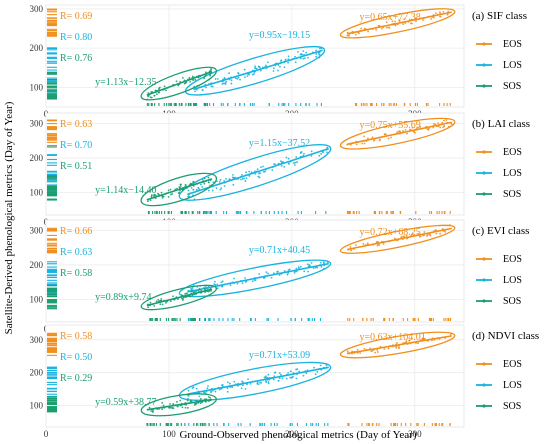  I want to click on r-value-los: R= 0.63, so click(76, 252).